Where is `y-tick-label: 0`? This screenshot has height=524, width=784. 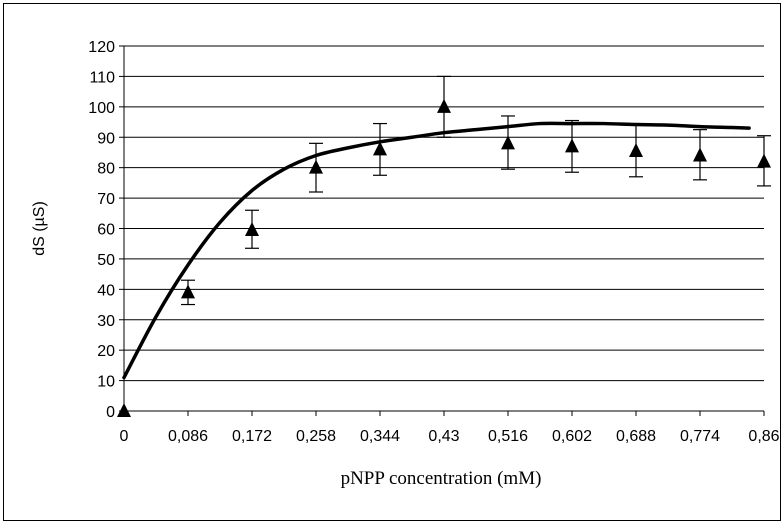
y-tick-label: 0 is located at coordinates (110, 412).